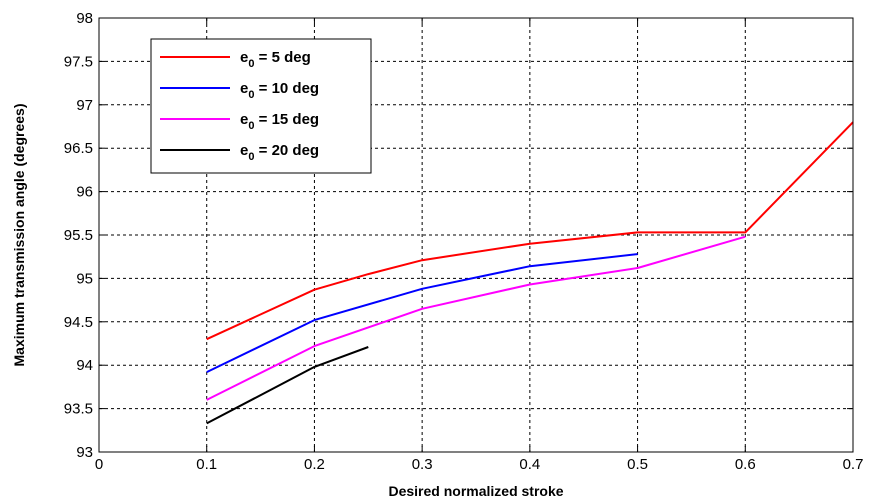 The width and height of the screenshot is (869, 500). What do you see at coordinates (78, 235) in the screenshot?
I see `y-tick-label: 95.5` at bounding box center [78, 235].